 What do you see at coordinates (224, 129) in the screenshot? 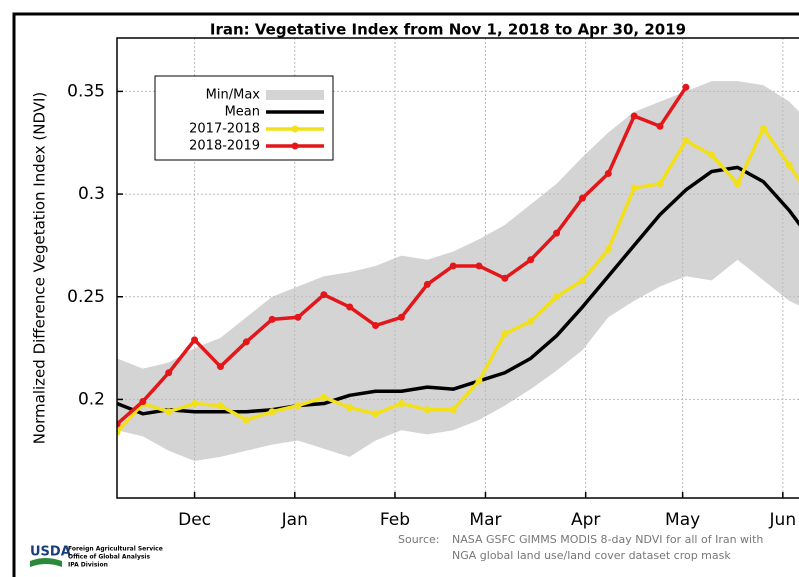
I see `legend-label: 2017-2018` at bounding box center [224, 129].